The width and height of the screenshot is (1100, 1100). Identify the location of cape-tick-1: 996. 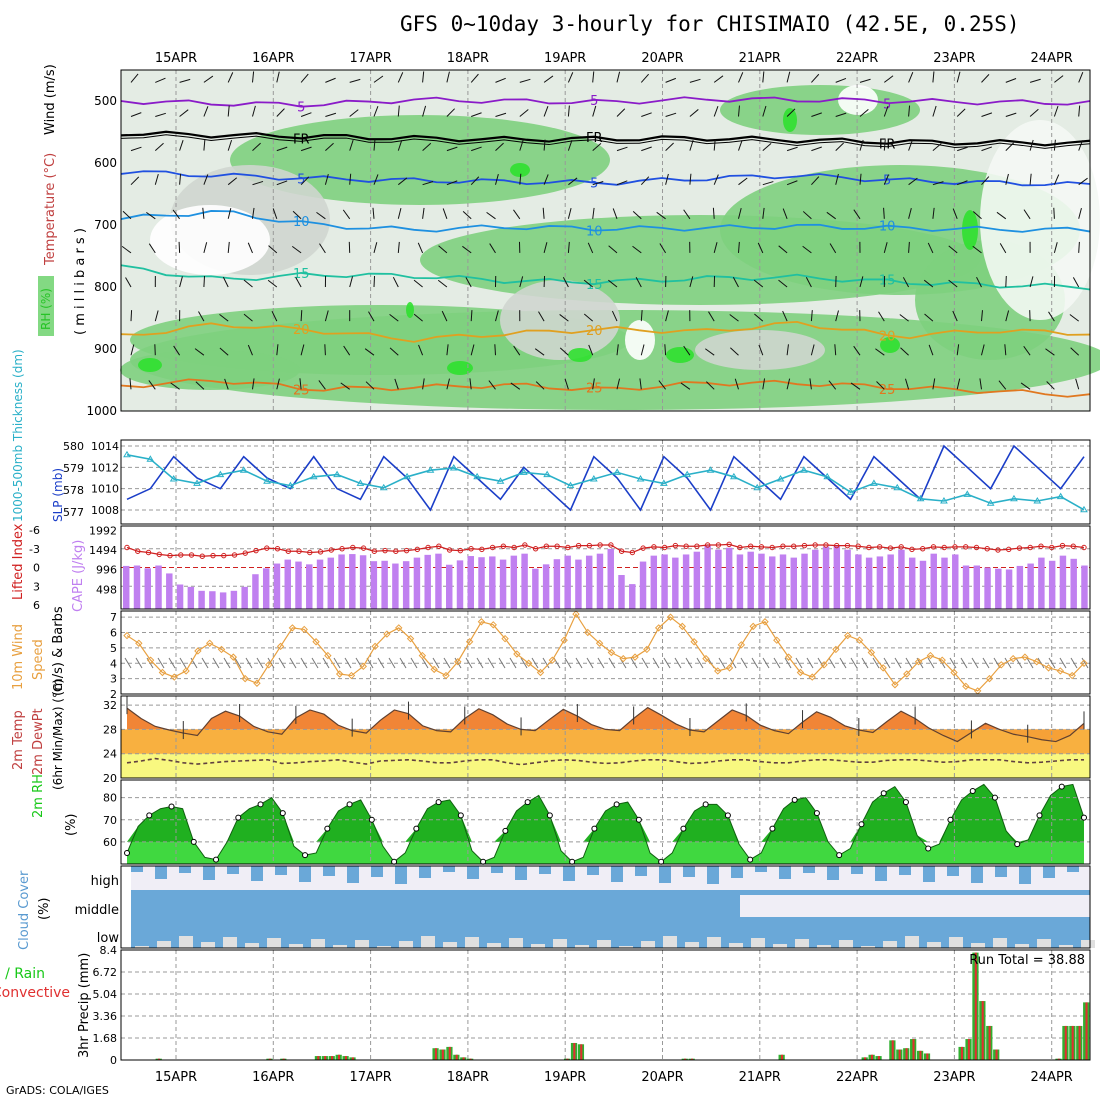
(106, 570).